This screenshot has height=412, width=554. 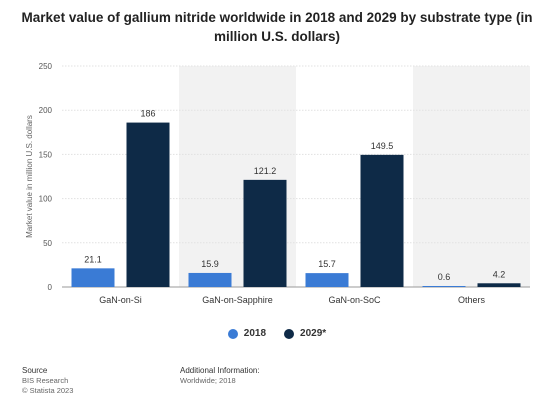 I want to click on legend-marker-2029, so click(x=289, y=333).